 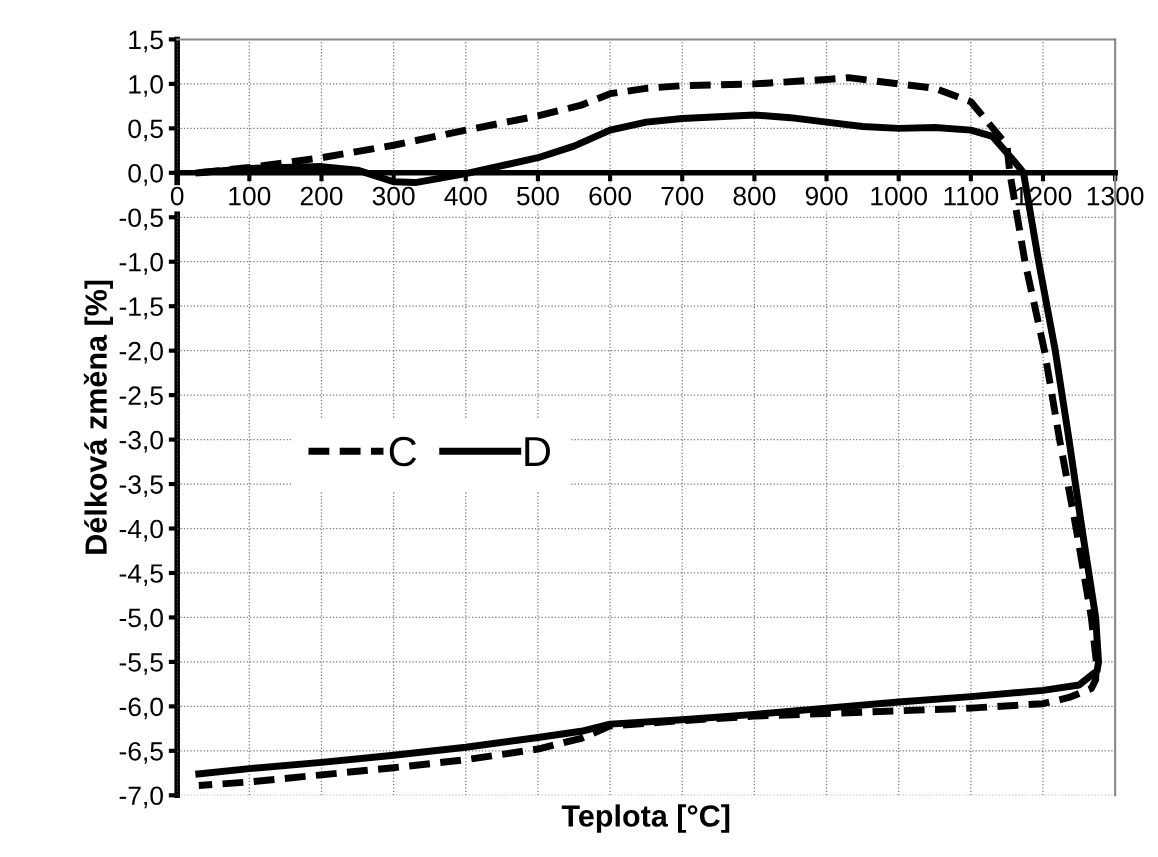 What do you see at coordinates (537, 451) in the screenshot?
I see `legend-label: D` at bounding box center [537, 451].